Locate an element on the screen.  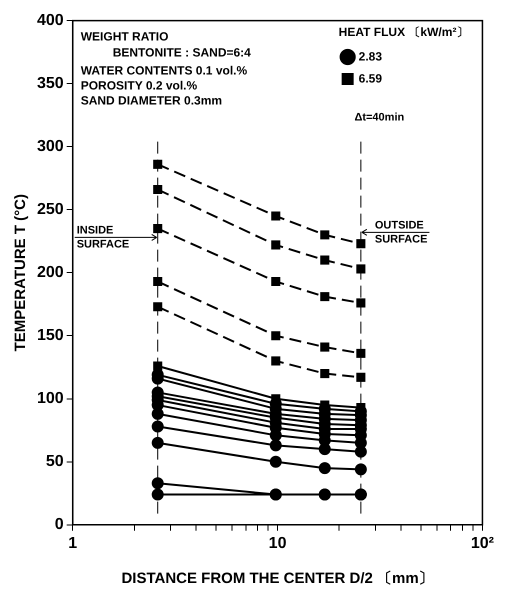
annotation: POROSITY 0.2 vol.% is located at coordinates (139, 85).